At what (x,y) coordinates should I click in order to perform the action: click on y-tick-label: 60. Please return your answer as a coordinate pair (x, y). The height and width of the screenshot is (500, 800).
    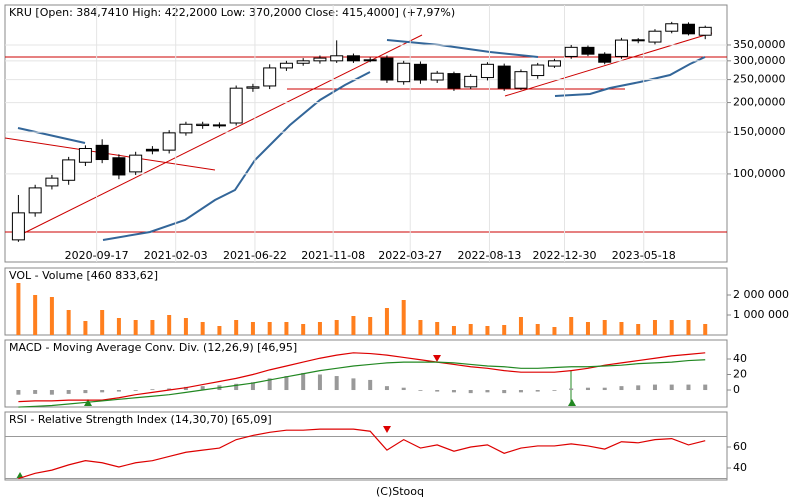
    Looking at the image, I should click on (740, 446).